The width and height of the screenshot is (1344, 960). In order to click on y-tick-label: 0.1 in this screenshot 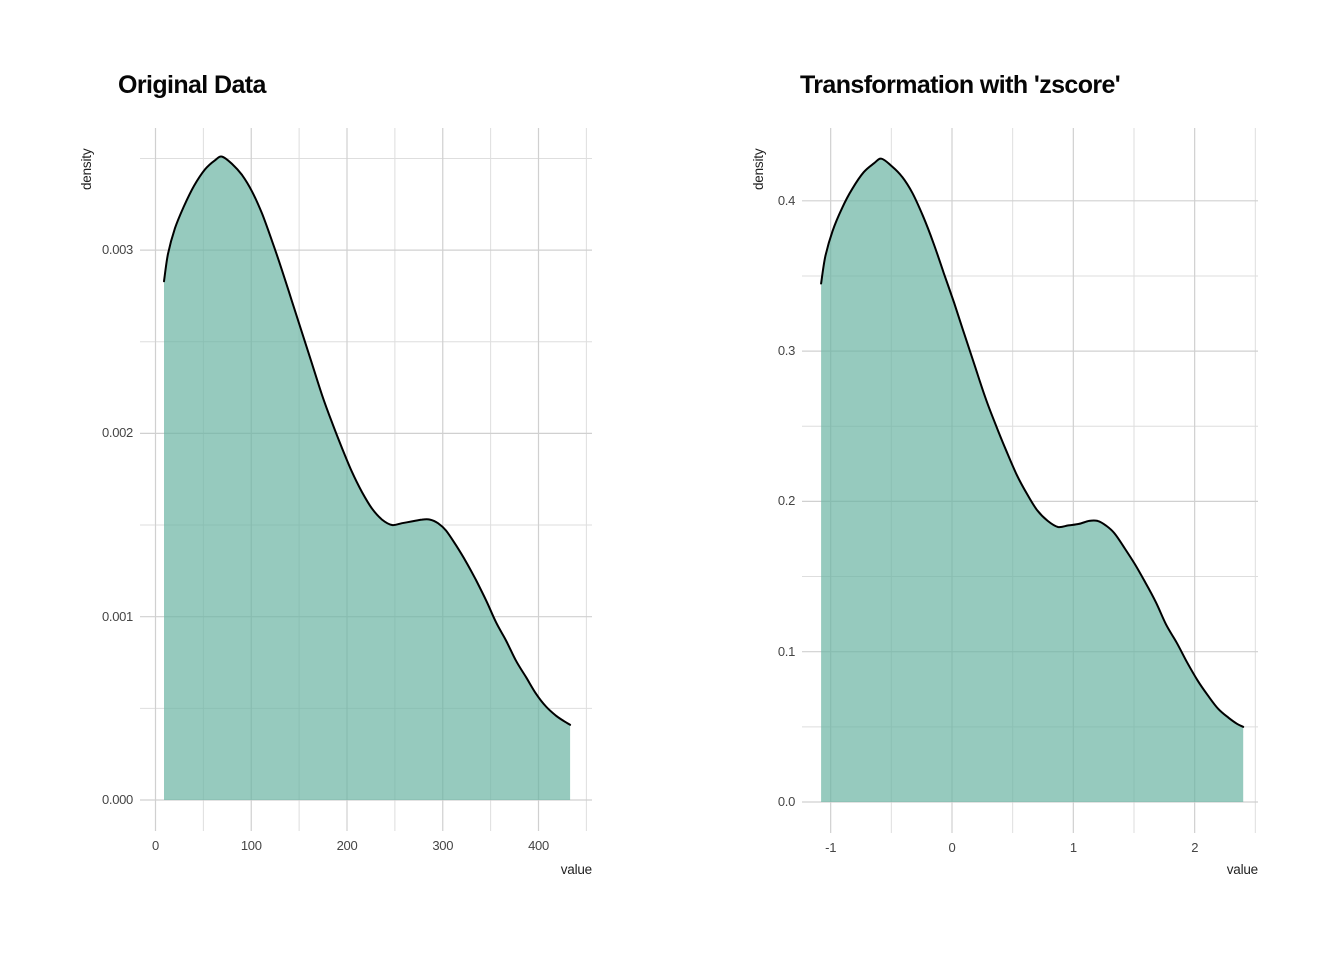, I will do `click(786, 651)`.